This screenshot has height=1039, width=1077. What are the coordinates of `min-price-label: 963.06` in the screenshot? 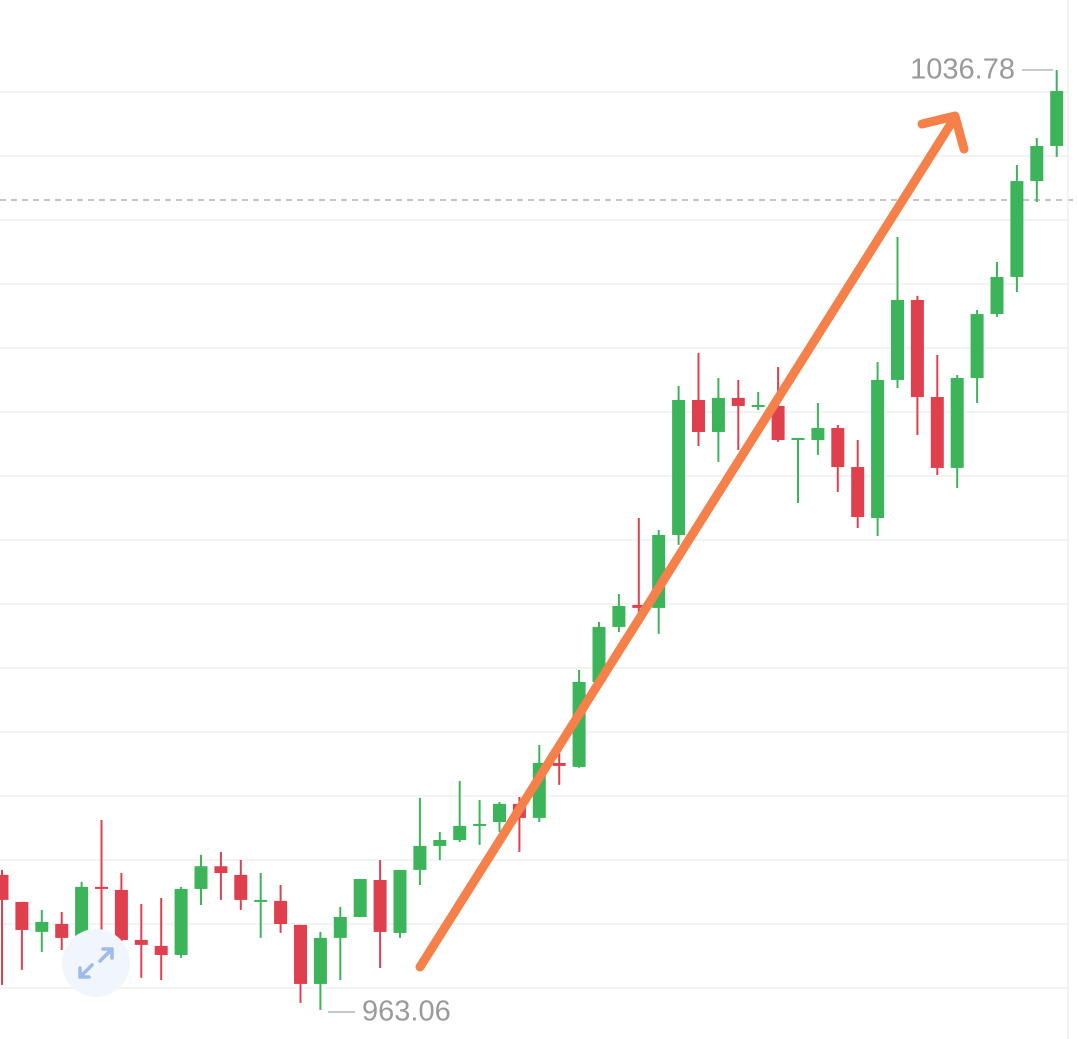 It's located at (406, 1012).